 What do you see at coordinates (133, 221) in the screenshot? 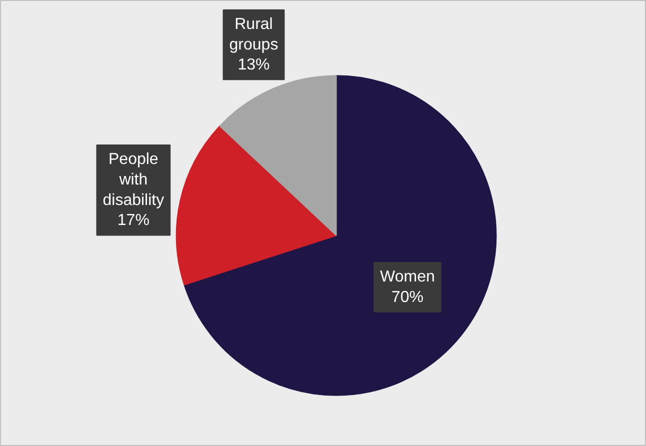
I see `data-label: 17%` at bounding box center [133, 221].